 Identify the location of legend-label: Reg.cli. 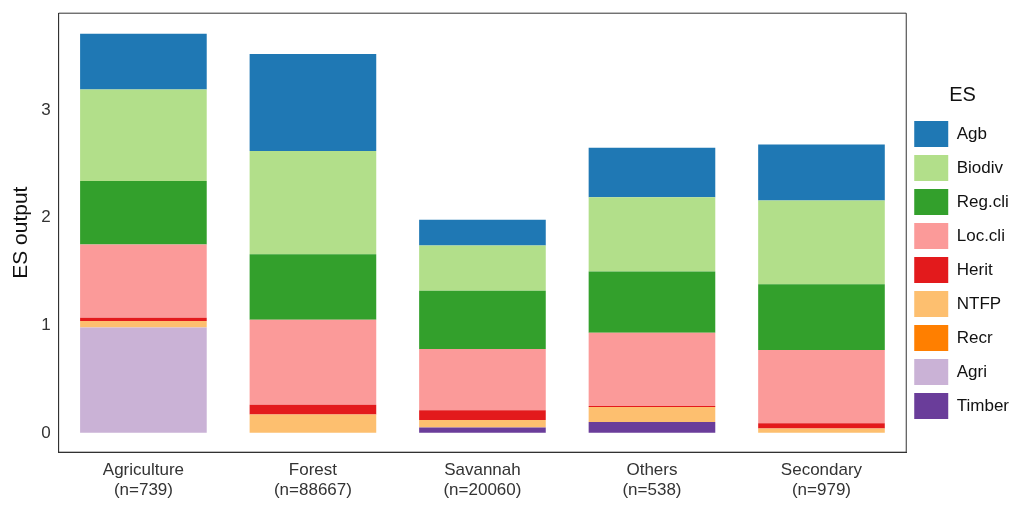
(982, 201).